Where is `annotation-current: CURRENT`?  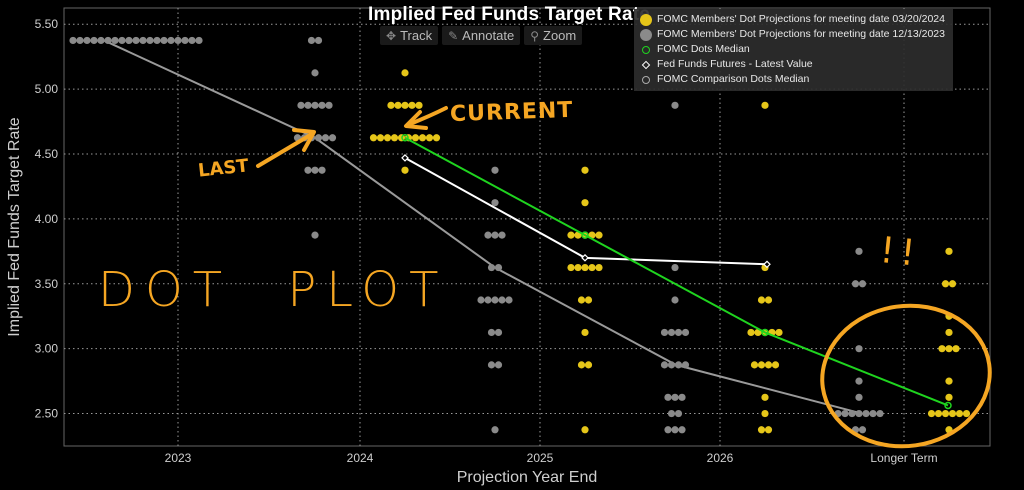
annotation-current: CURRENT is located at coordinates (511, 112).